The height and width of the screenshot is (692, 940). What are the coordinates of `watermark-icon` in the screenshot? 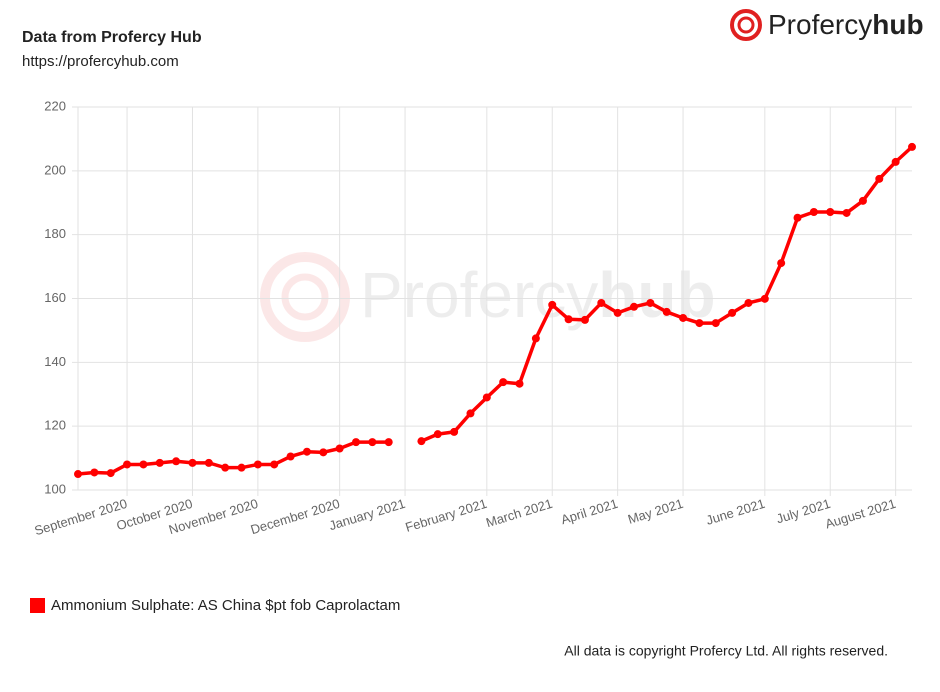 It's located at (305, 297).